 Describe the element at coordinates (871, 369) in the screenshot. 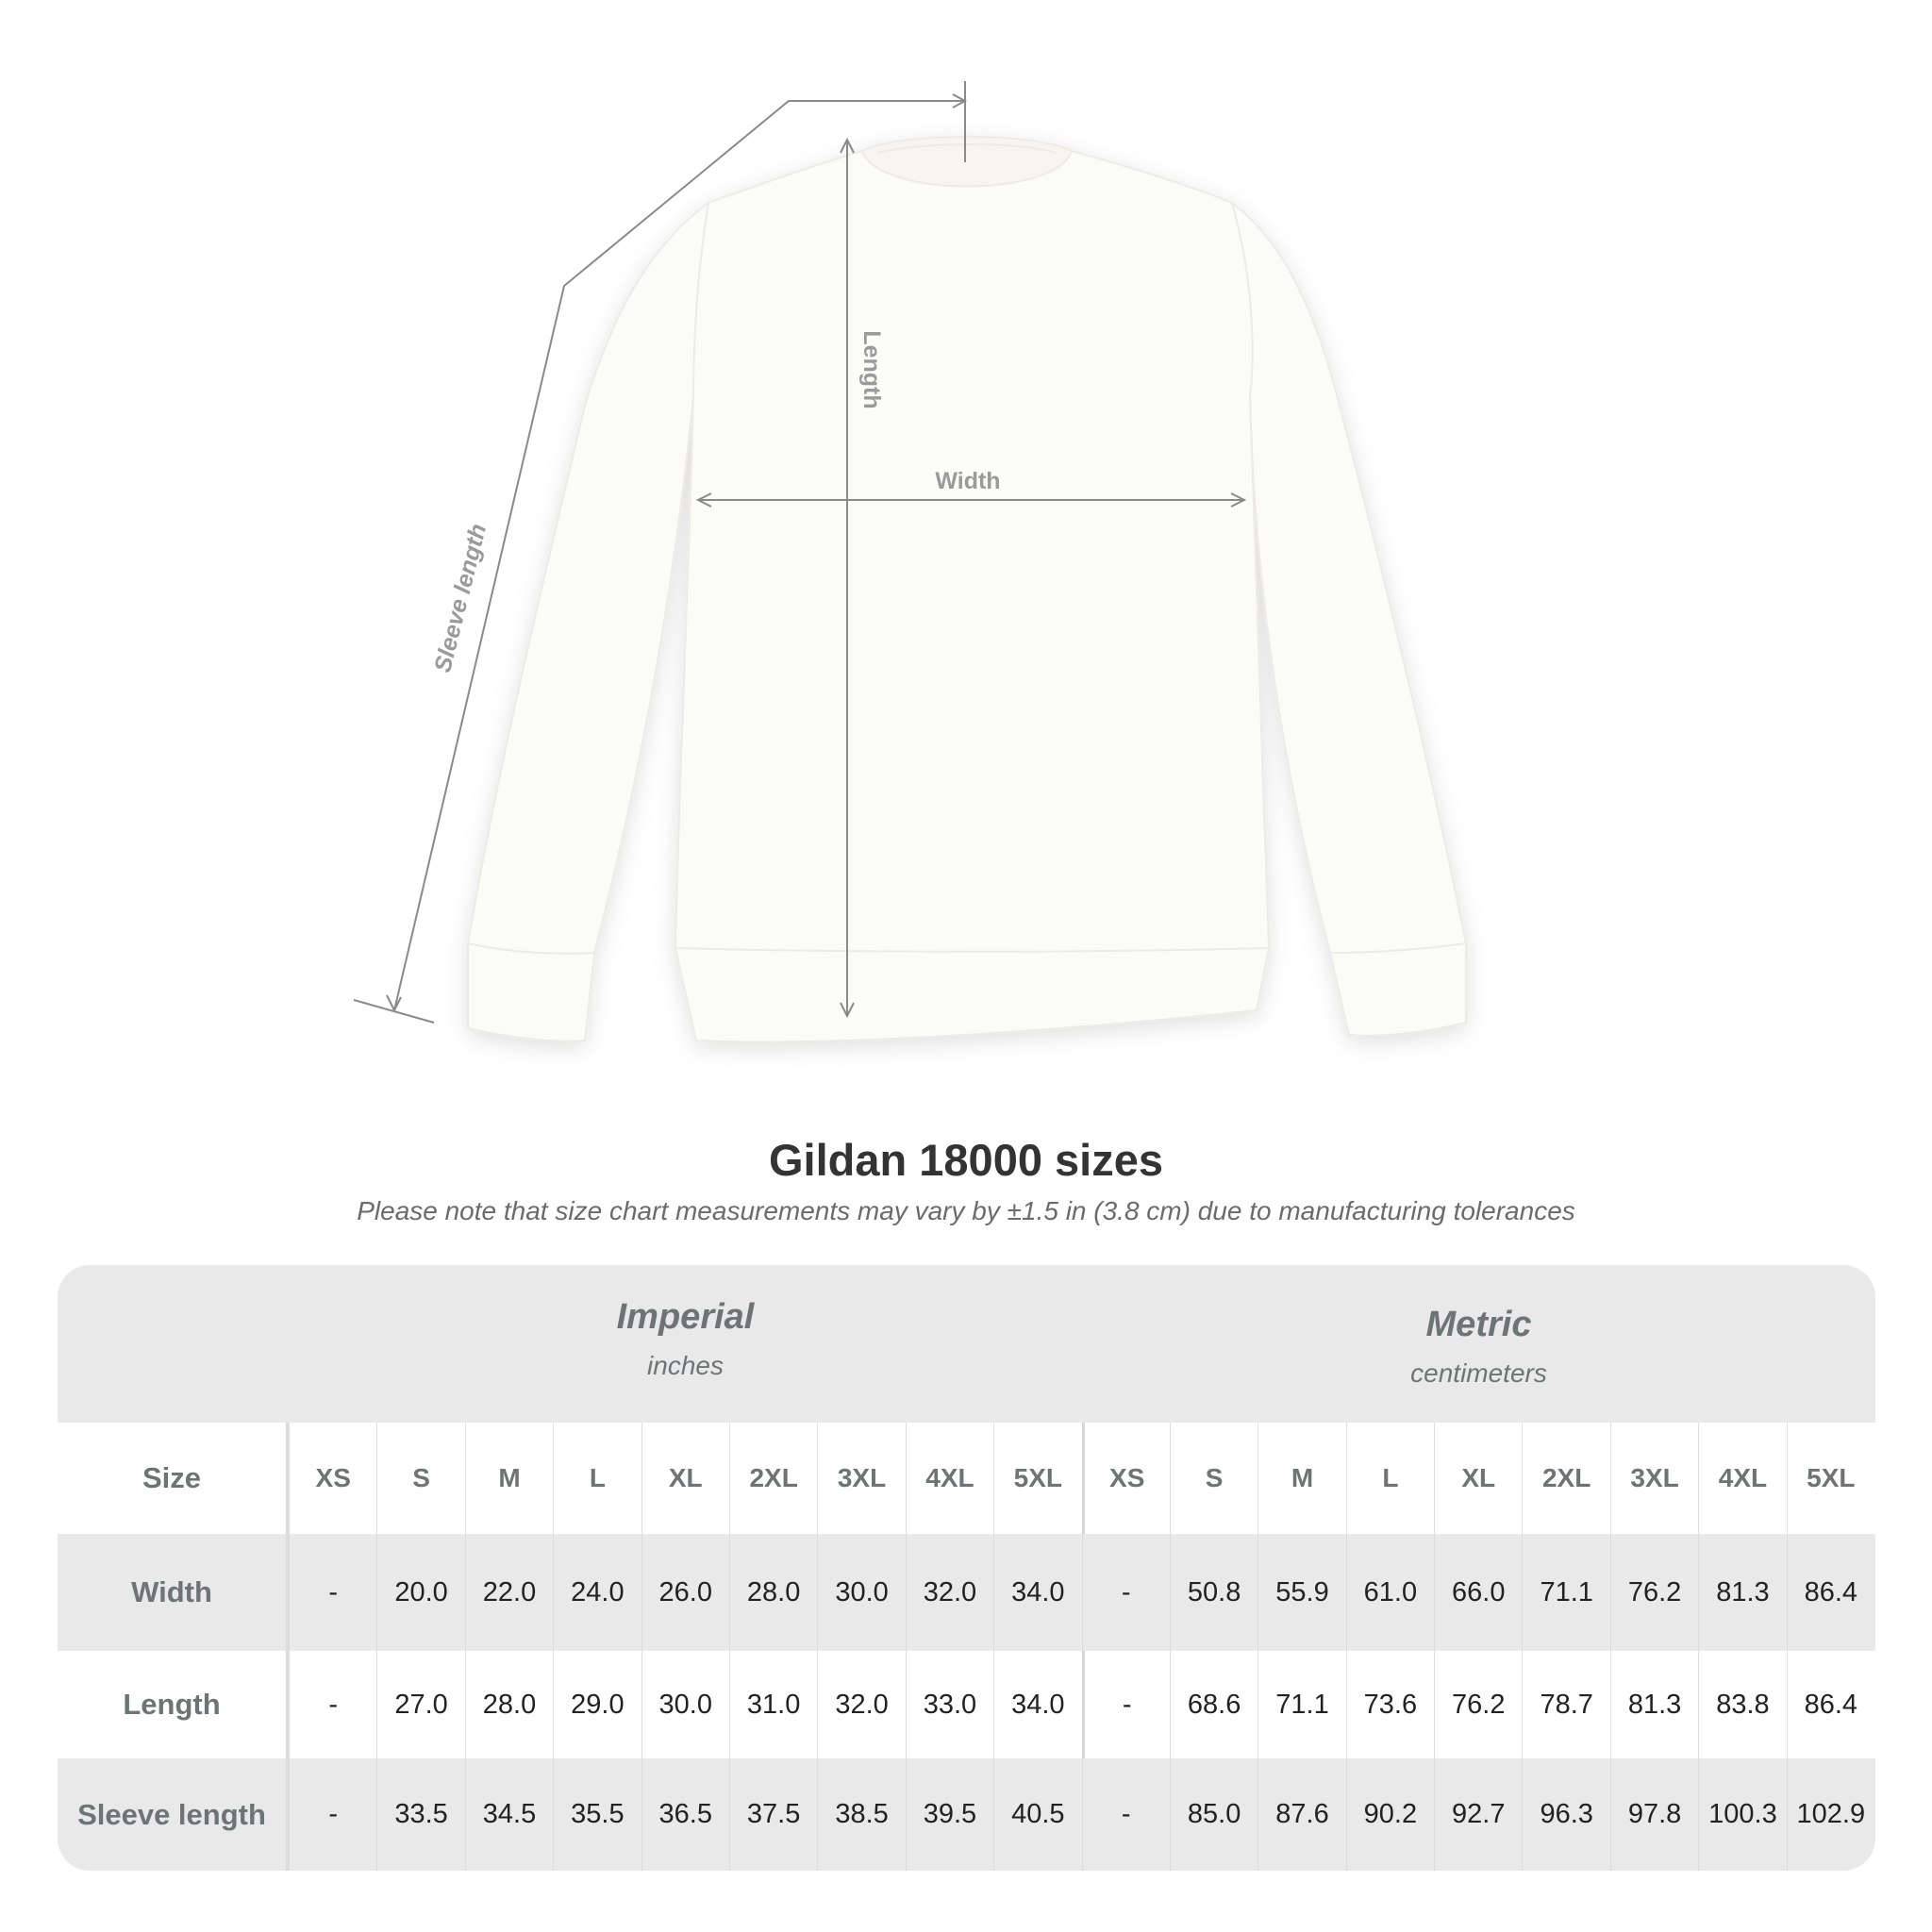

I see `length-label: Length` at that location.